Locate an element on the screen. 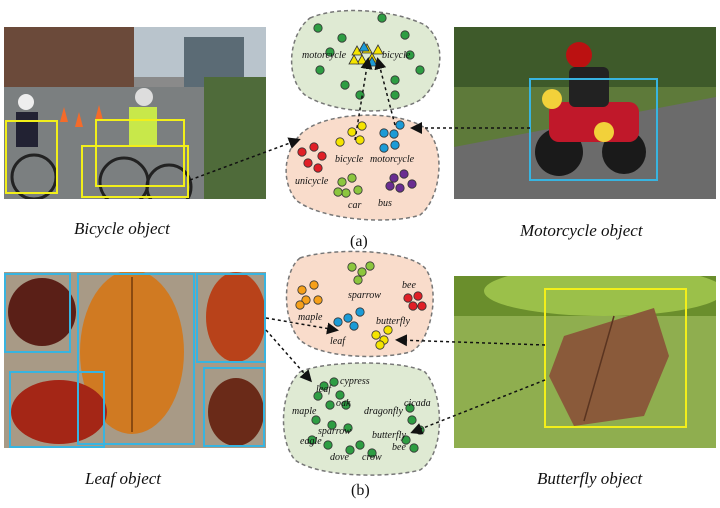  panel-label-a: (a) is located at coordinates (359, 241).